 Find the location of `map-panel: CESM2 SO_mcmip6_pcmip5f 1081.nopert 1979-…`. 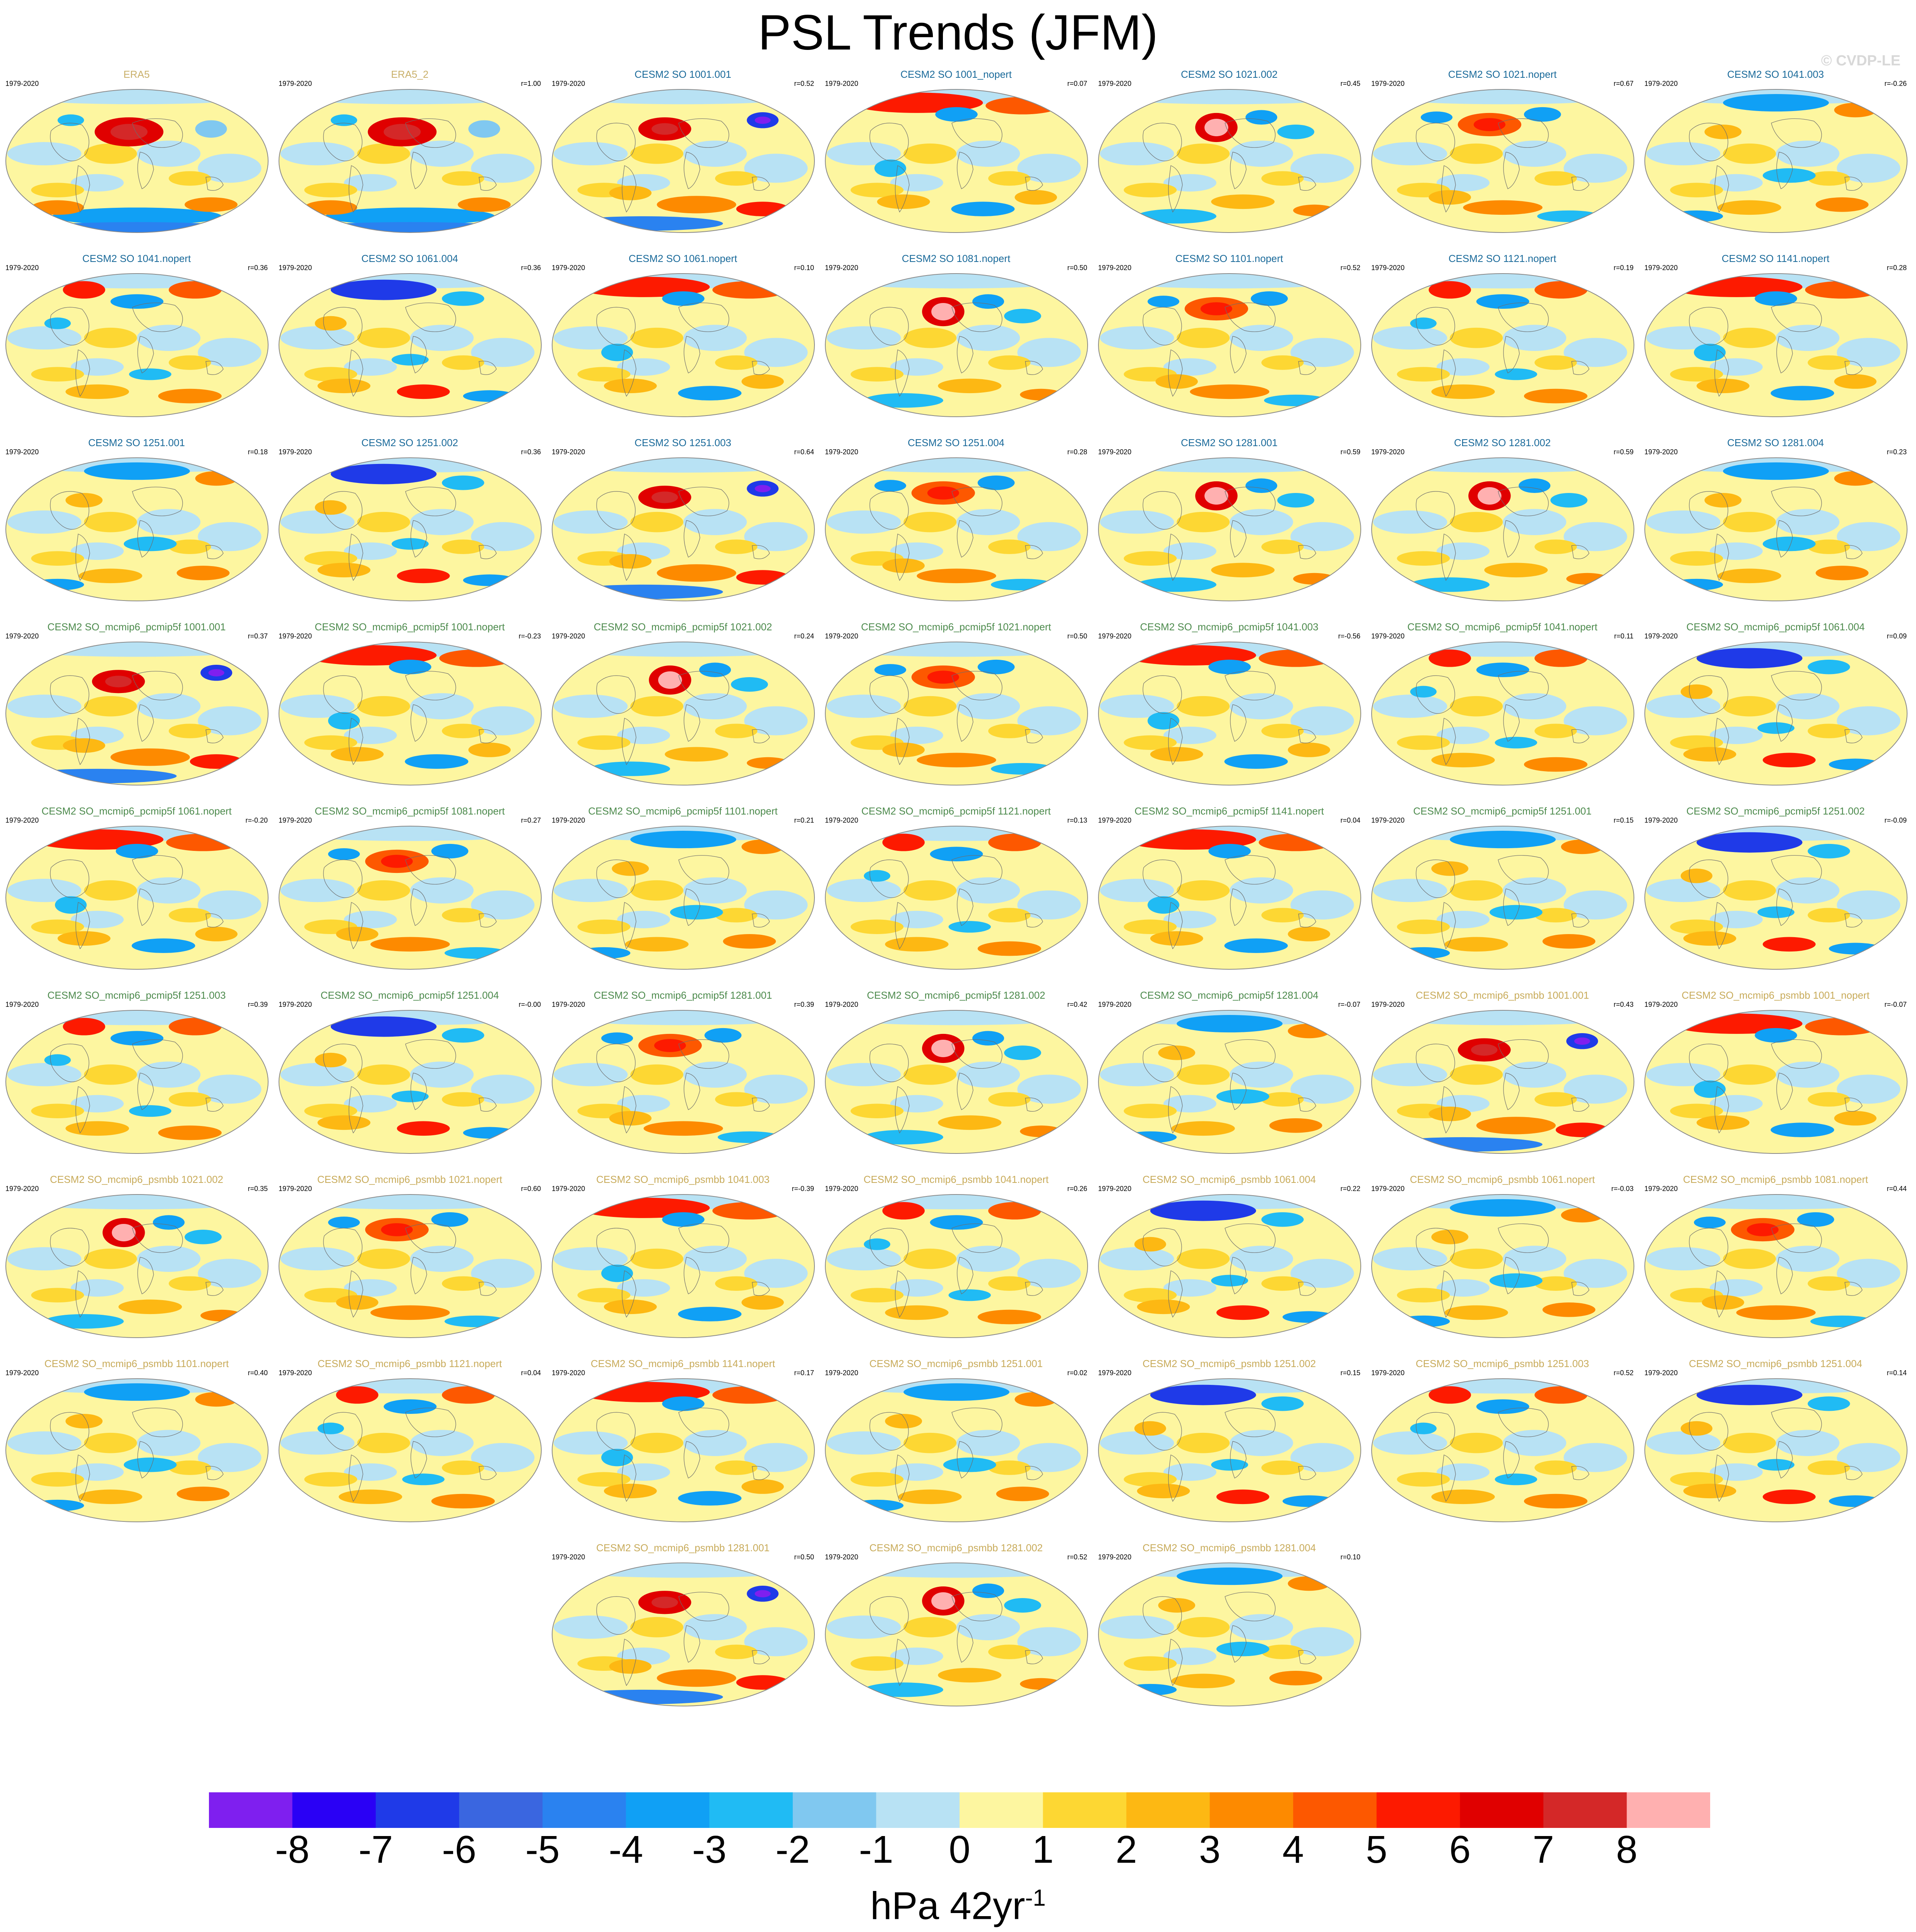

map-panel: CESM2 SO_mcmip6_pcmip5f 1081.nopert 1979-… is located at coordinates (410, 887).